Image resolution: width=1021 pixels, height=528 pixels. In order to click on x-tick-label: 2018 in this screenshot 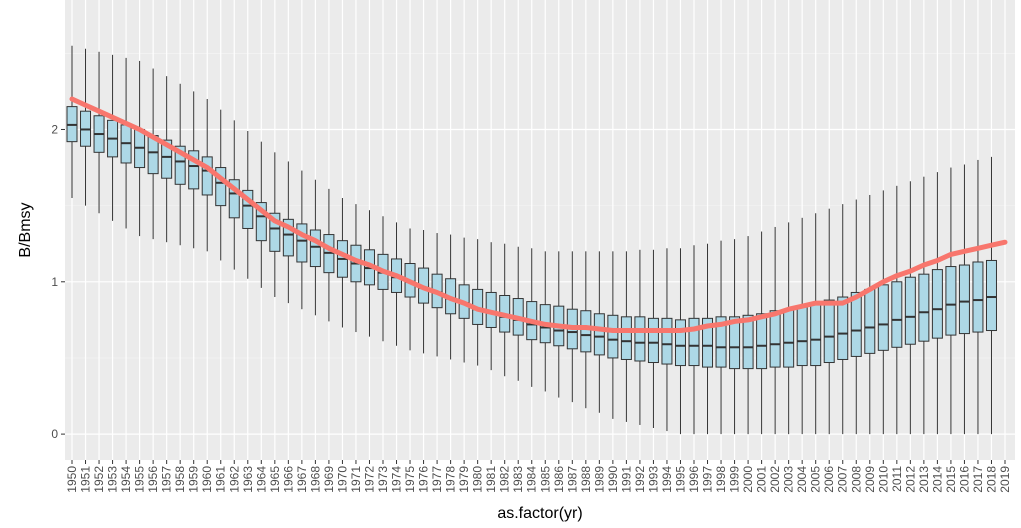, I will do `click(991, 479)`.